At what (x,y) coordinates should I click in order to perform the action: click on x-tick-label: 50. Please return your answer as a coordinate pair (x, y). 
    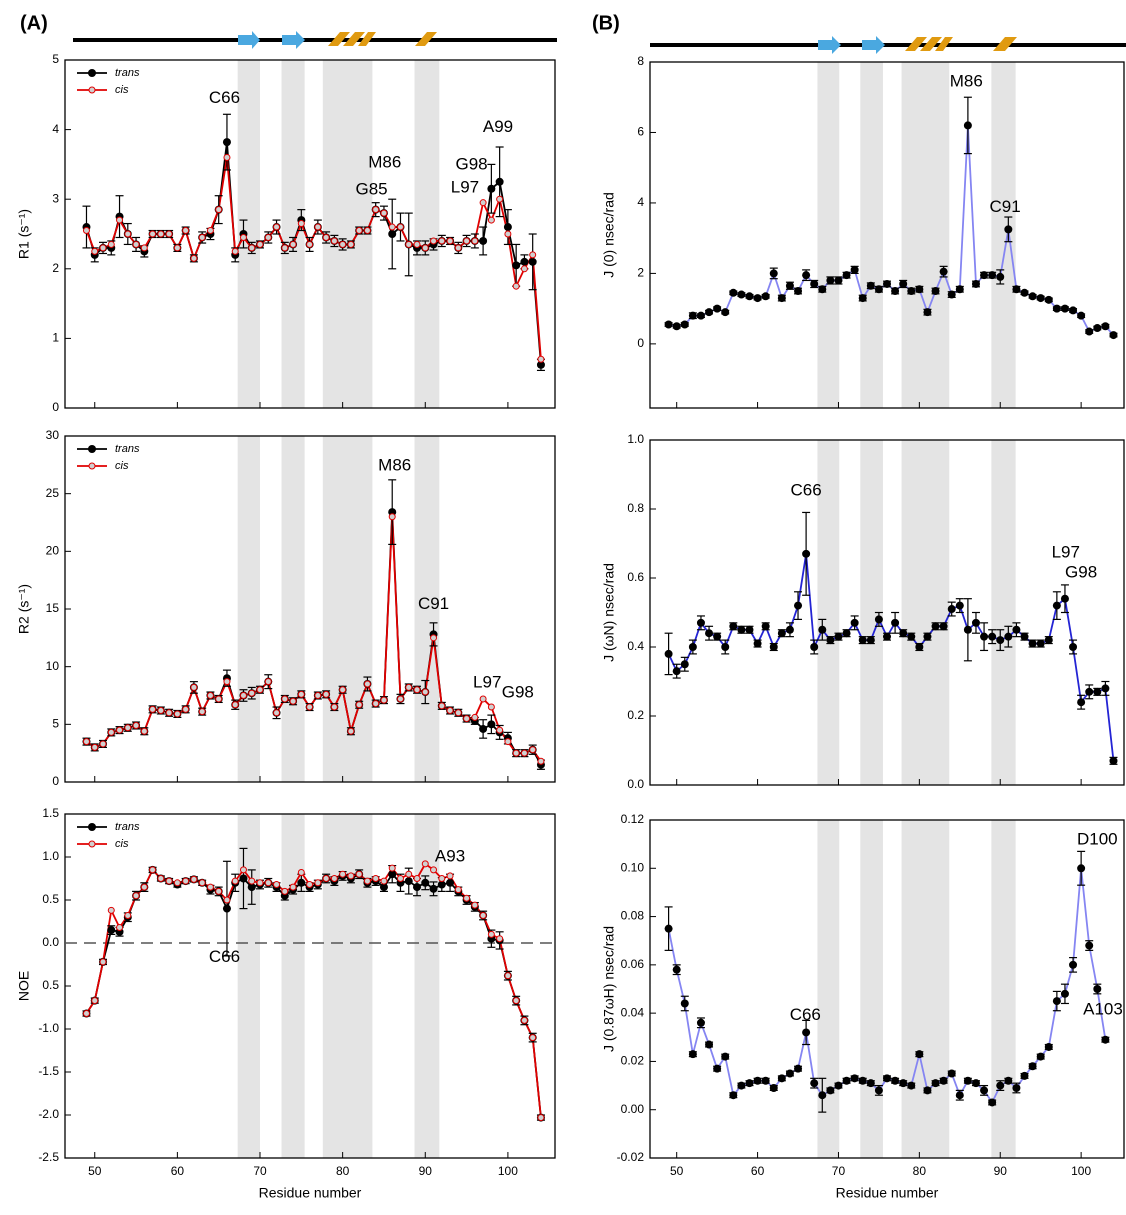
    Looking at the image, I should click on (95, 1171).